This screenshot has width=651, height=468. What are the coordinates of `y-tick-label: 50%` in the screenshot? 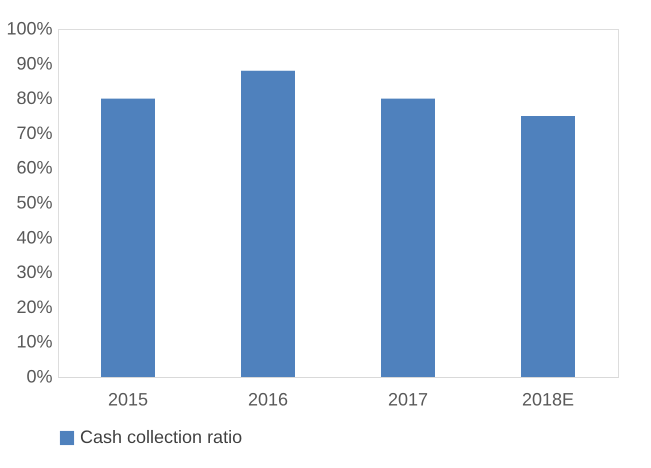 It's located at (34, 202).